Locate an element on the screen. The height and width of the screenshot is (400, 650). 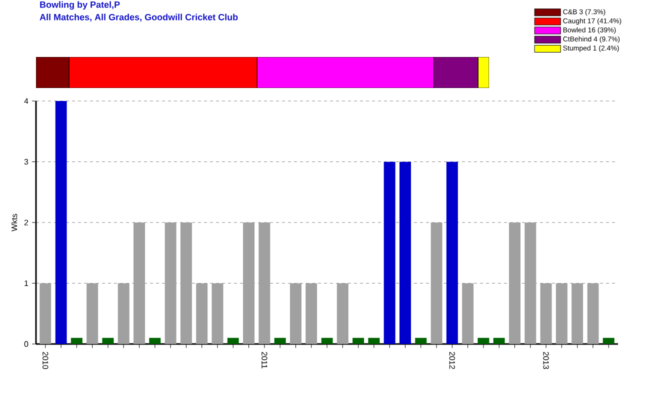
x-tick-label: 2013 is located at coordinates (546, 360).